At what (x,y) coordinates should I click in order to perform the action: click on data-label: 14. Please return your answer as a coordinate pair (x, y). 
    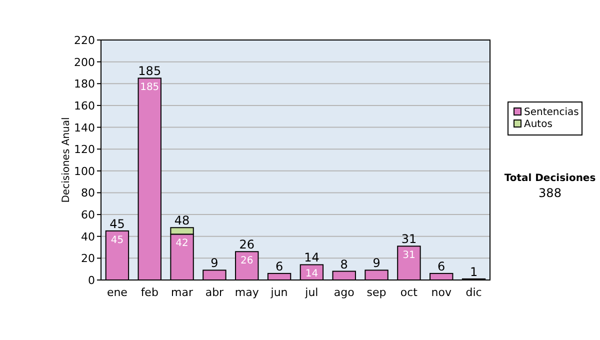
    Looking at the image, I should click on (311, 274).